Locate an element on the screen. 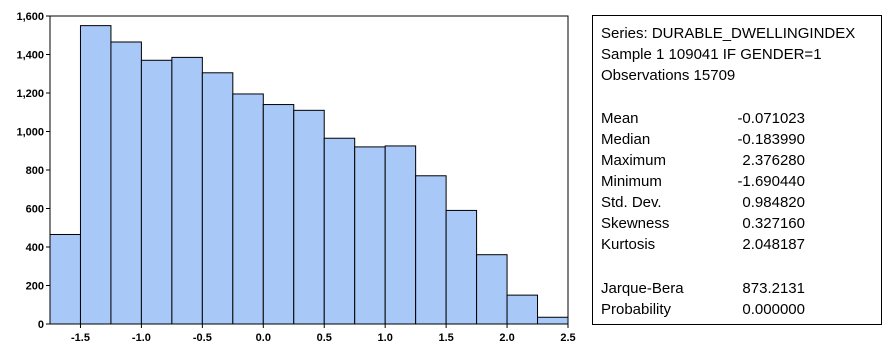  stat-value: 0.000000 is located at coordinates (773, 309).